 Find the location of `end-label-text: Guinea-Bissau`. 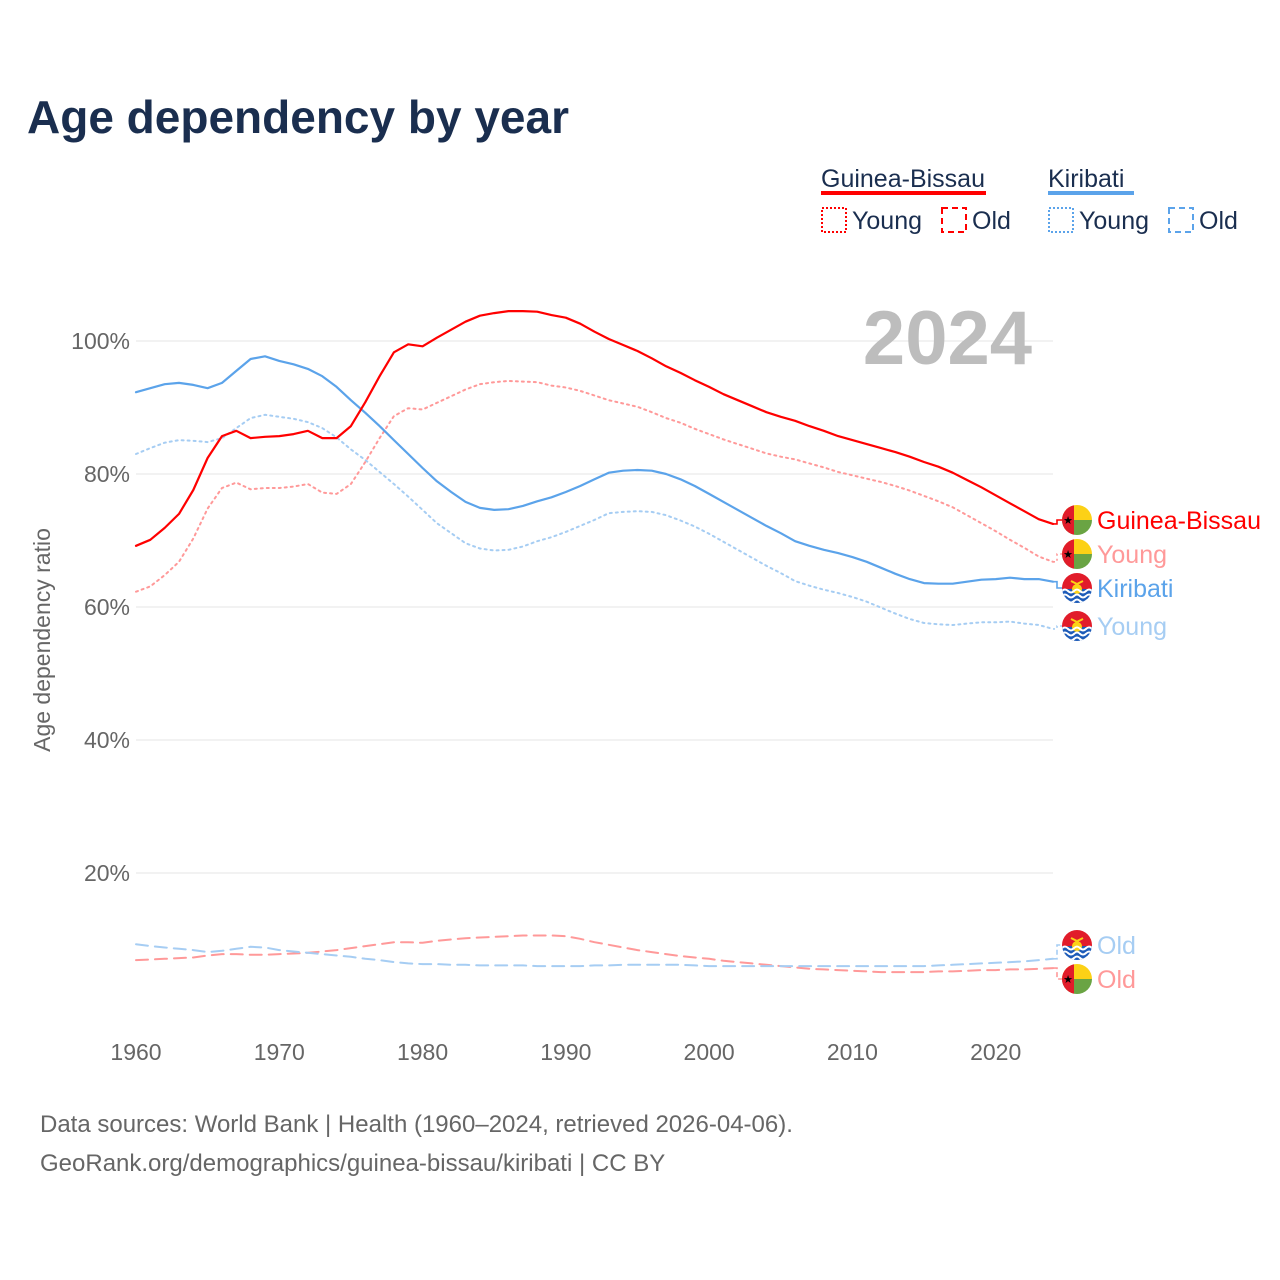

end-label-text: Guinea-Bissau is located at coordinates (1179, 521).